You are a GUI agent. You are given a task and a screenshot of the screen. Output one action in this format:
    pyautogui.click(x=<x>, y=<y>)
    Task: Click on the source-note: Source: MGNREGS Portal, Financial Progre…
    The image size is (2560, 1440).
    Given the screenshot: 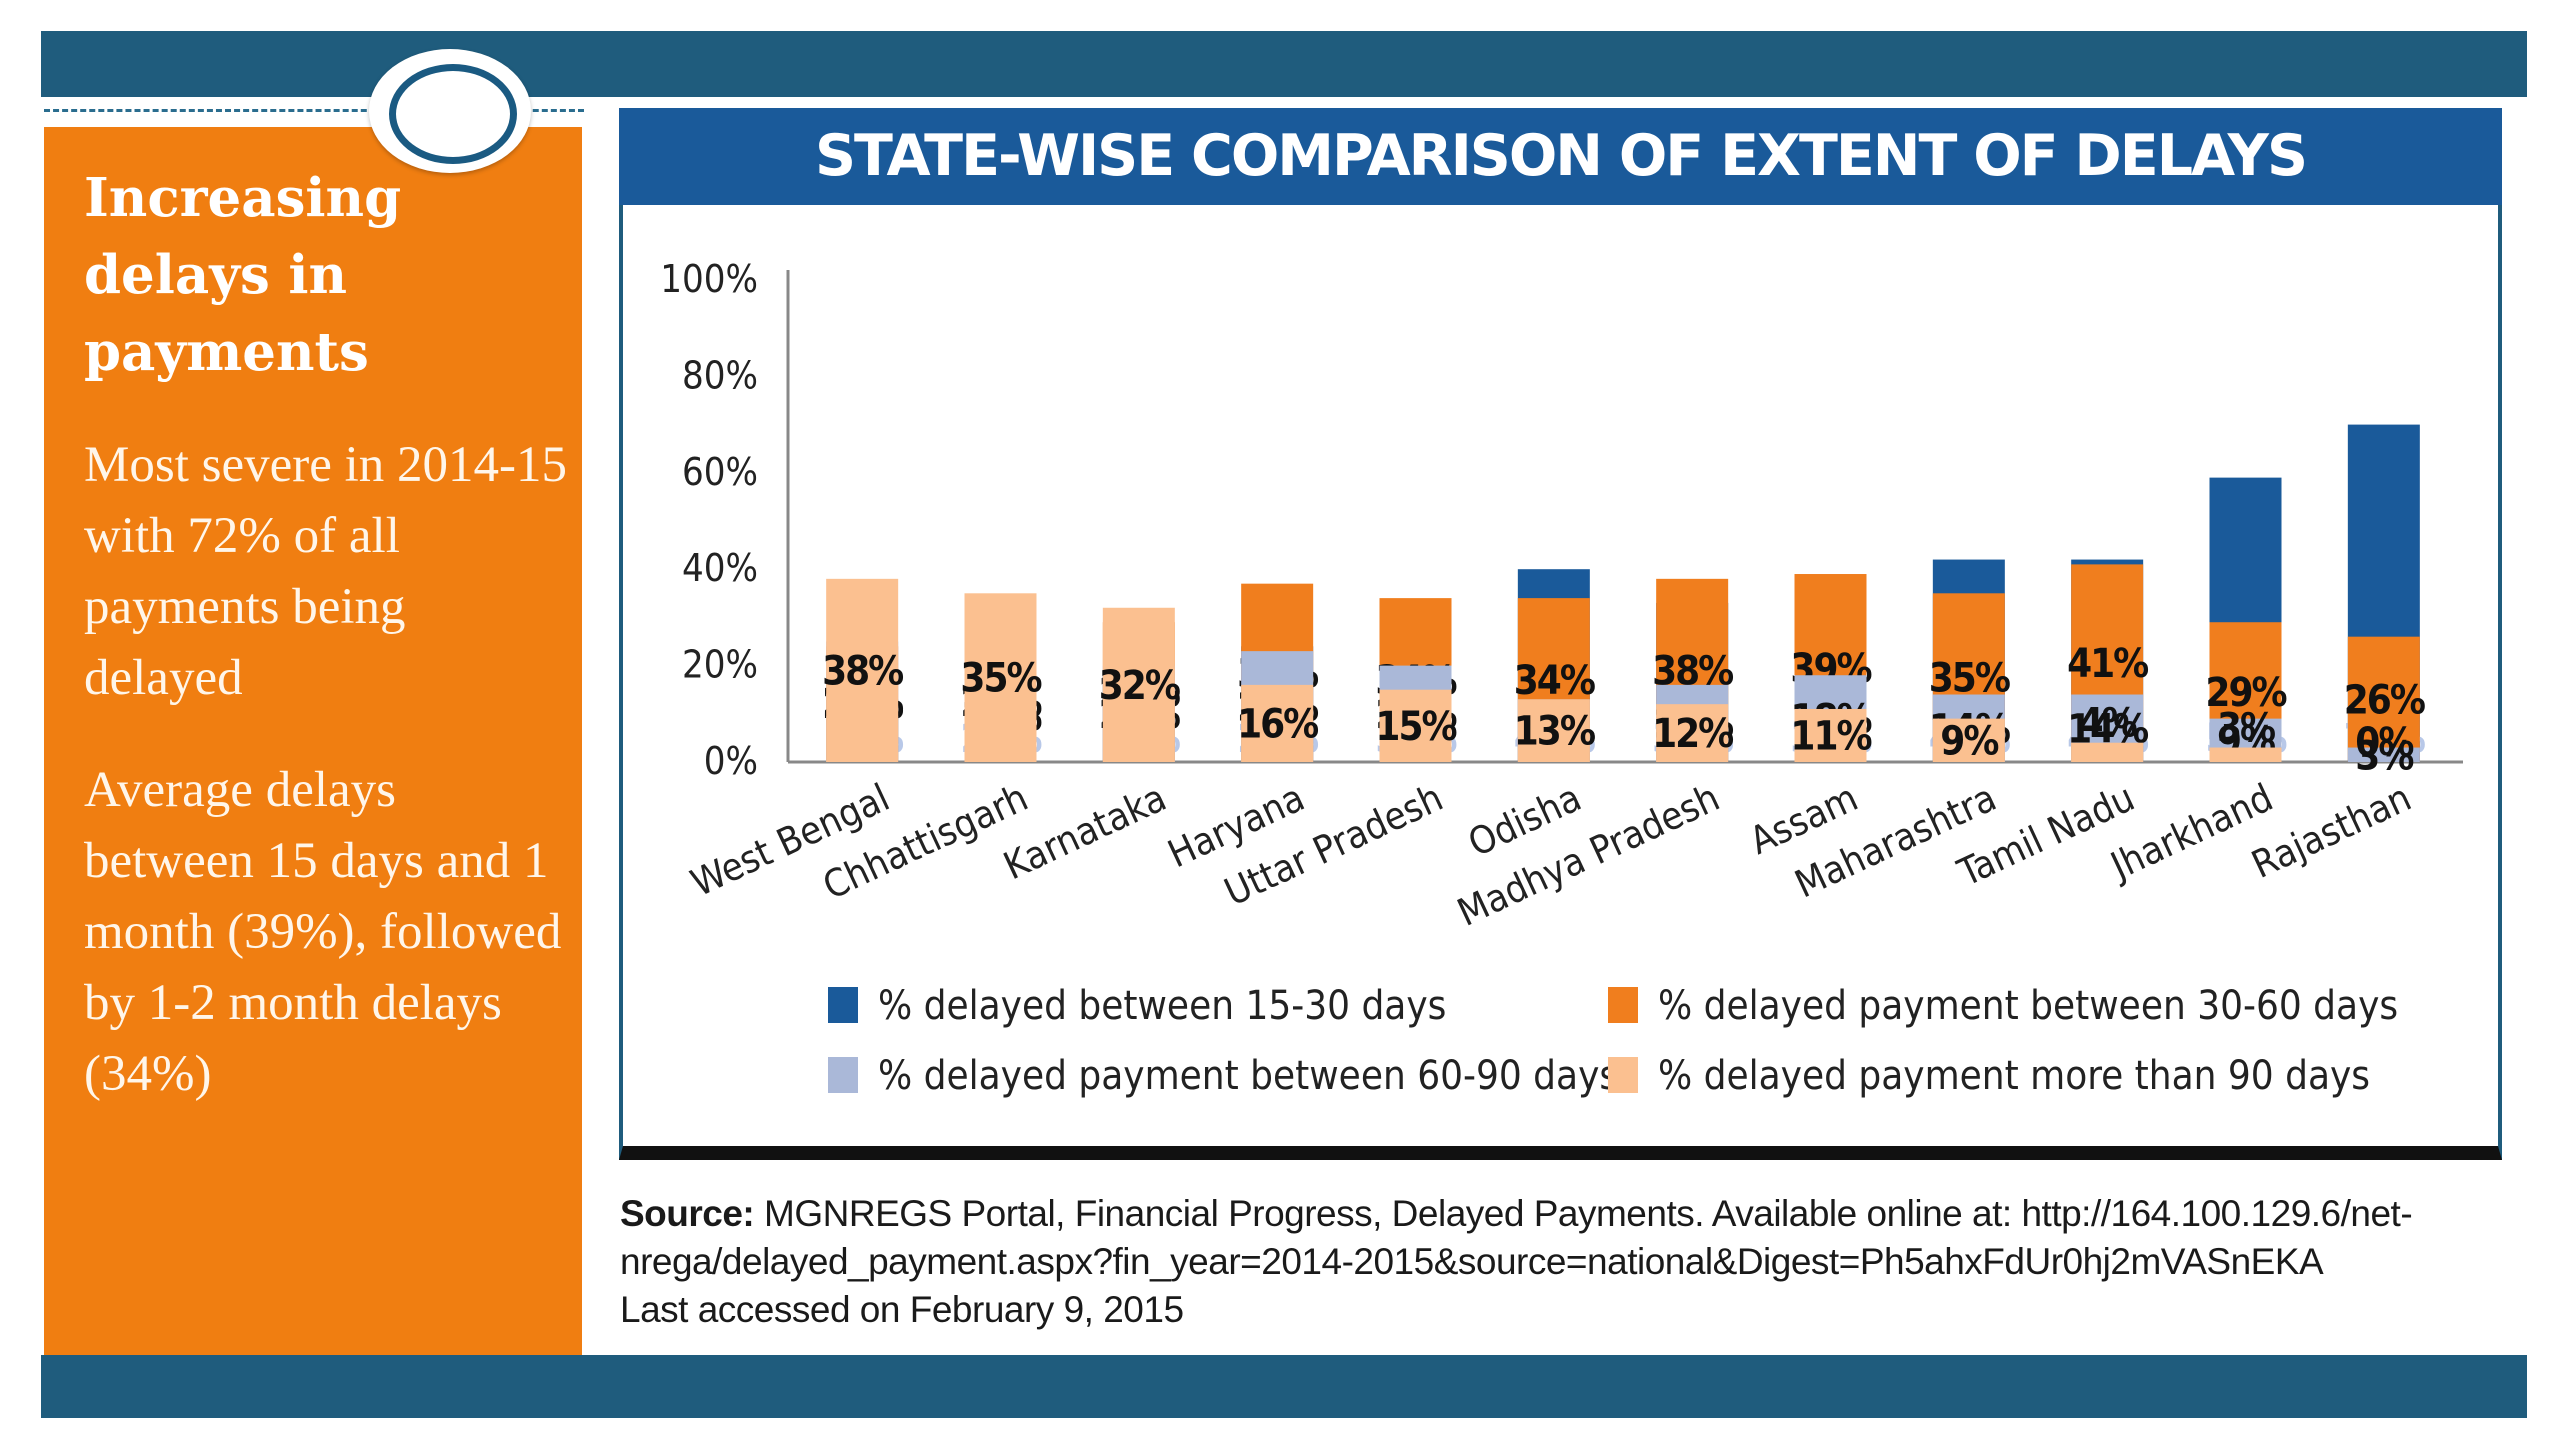 What is the action you would take?
    pyautogui.click(x=1570, y=1262)
    